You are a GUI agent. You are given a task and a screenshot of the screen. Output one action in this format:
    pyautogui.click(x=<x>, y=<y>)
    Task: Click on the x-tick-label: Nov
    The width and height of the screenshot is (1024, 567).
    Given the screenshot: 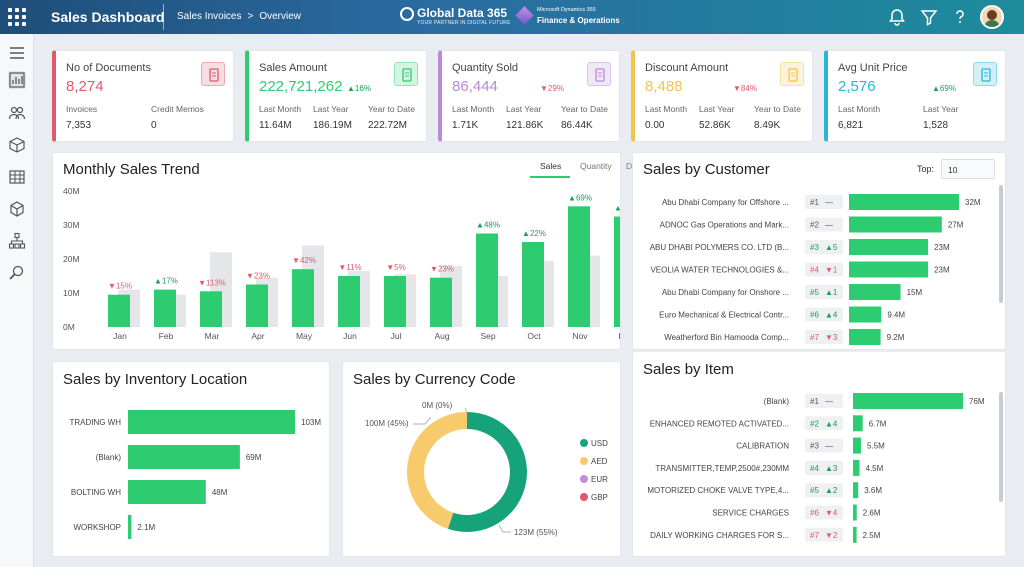 What is the action you would take?
    pyautogui.click(x=580, y=336)
    